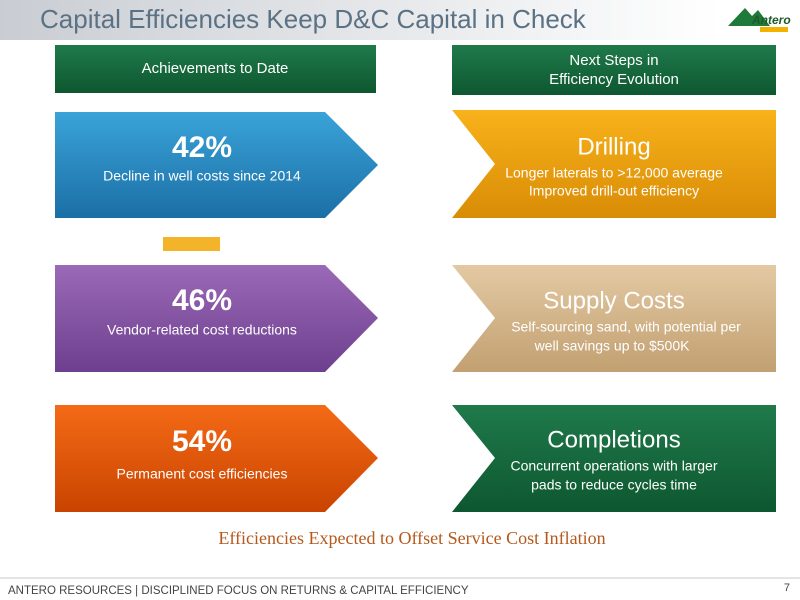 The image size is (800, 600). Describe the element at coordinates (614, 79) in the screenshot. I see `right-heading: Efficiency Evolution` at that location.